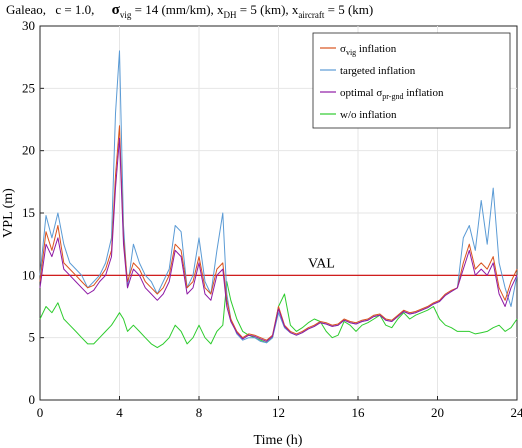 This screenshot has height=448, width=522. I want to click on x-axis-label: Time (h), so click(278, 440).